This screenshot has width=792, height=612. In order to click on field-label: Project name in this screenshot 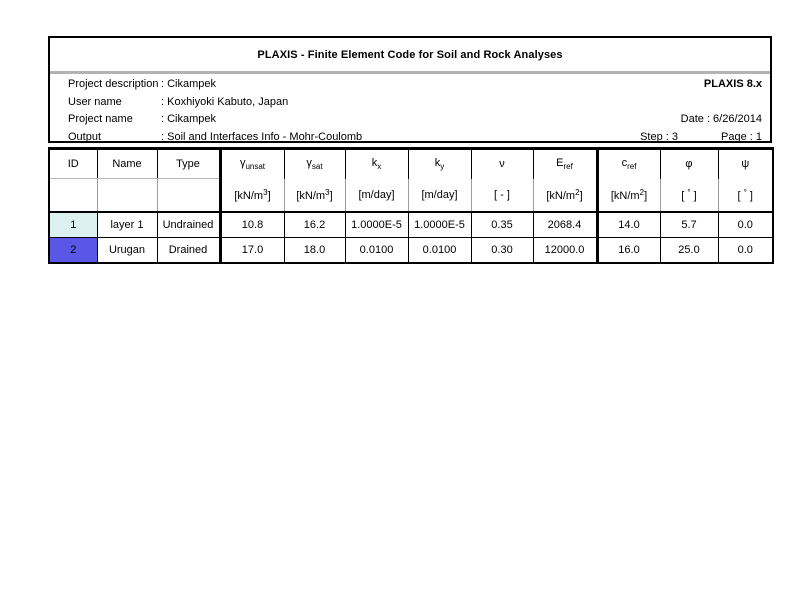, I will do `click(100, 119)`.